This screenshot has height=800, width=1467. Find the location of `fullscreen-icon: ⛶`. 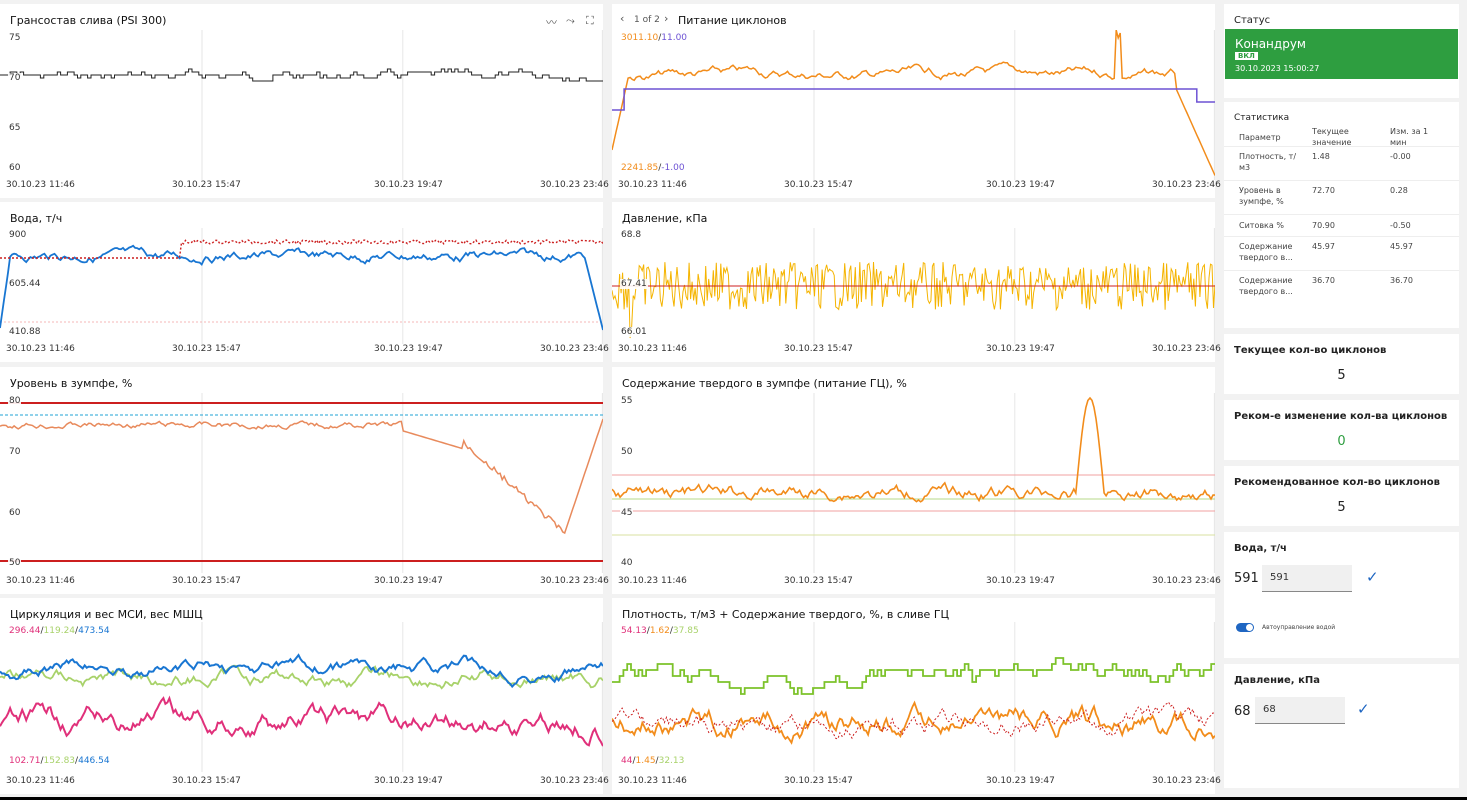

fullscreen-icon: ⛶ is located at coordinates (590, 20).